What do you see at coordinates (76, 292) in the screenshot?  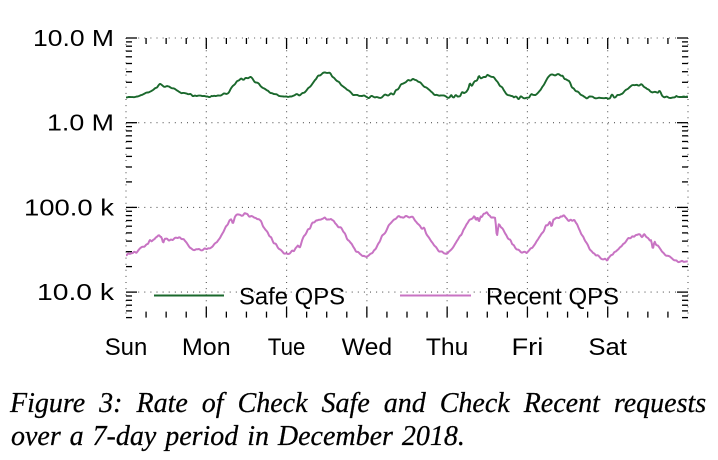 I see `svg-text: 10.0 k` at bounding box center [76, 292].